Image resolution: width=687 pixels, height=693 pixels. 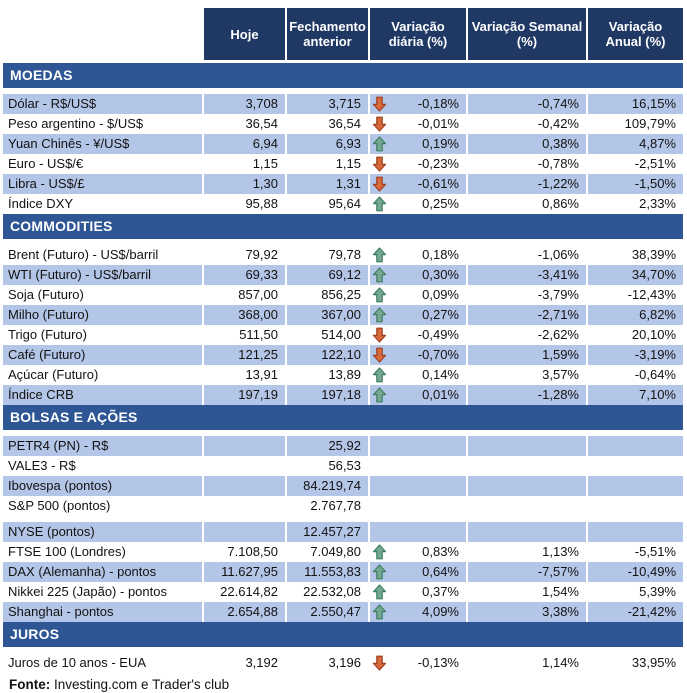 What do you see at coordinates (249, 591) in the screenshot?
I see `cell-hoje: 22.614,82` at bounding box center [249, 591].